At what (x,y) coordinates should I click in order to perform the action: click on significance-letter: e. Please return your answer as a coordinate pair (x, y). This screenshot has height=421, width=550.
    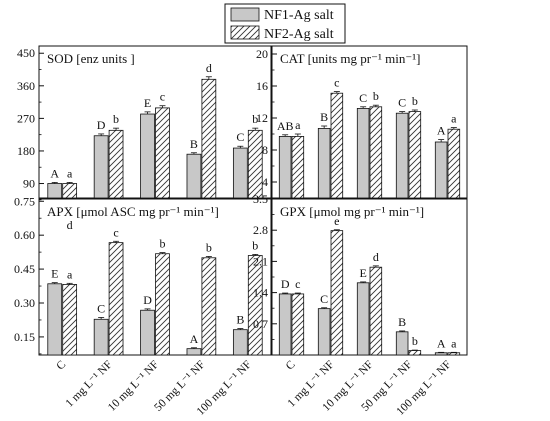
    Looking at the image, I should click on (336, 221).